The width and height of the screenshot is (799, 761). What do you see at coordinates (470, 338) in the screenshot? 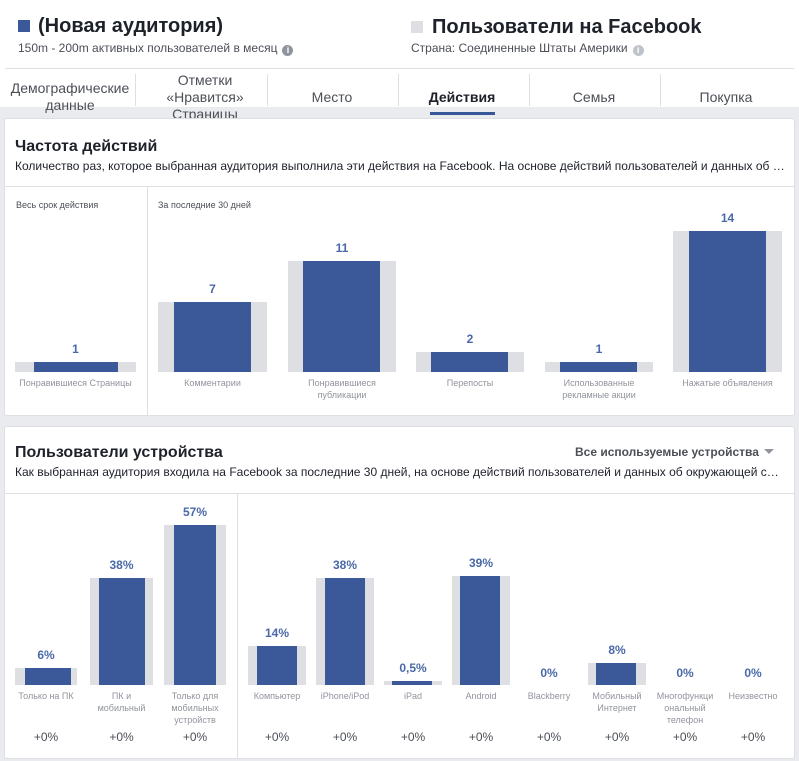
I see `bar-value-label: 2` at bounding box center [470, 338].